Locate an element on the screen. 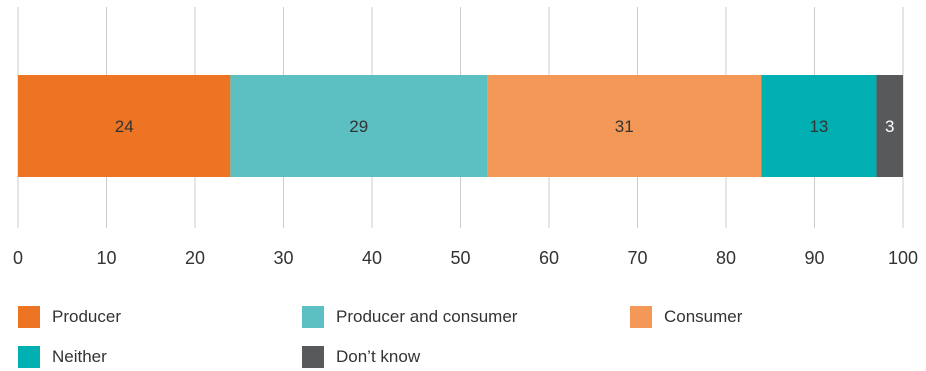  x-tick-label-90: 90 is located at coordinates (814, 258).